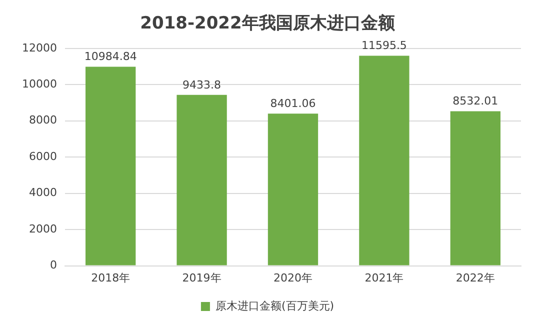 The height and width of the screenshot is (330, 549). I want to click on y-tick-label: 0, so click(53, 265).